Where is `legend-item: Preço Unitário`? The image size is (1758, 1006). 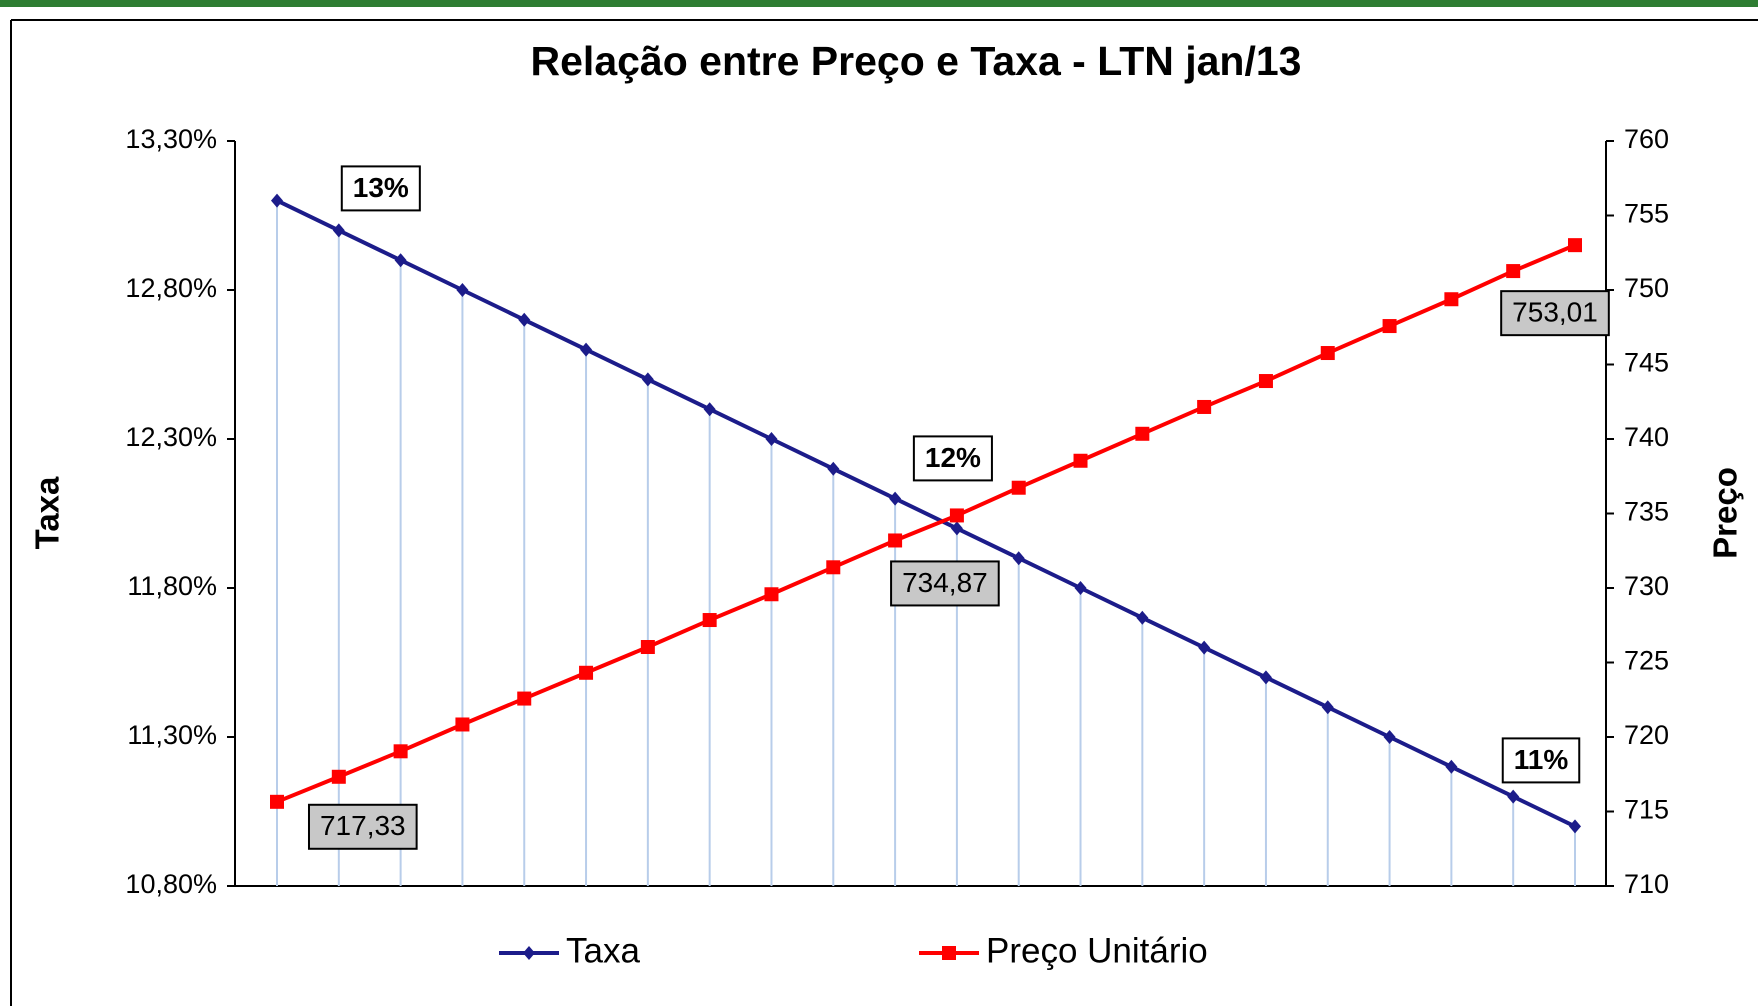
legend-item: Preço Unitário is located at coordinates (1063, 950).